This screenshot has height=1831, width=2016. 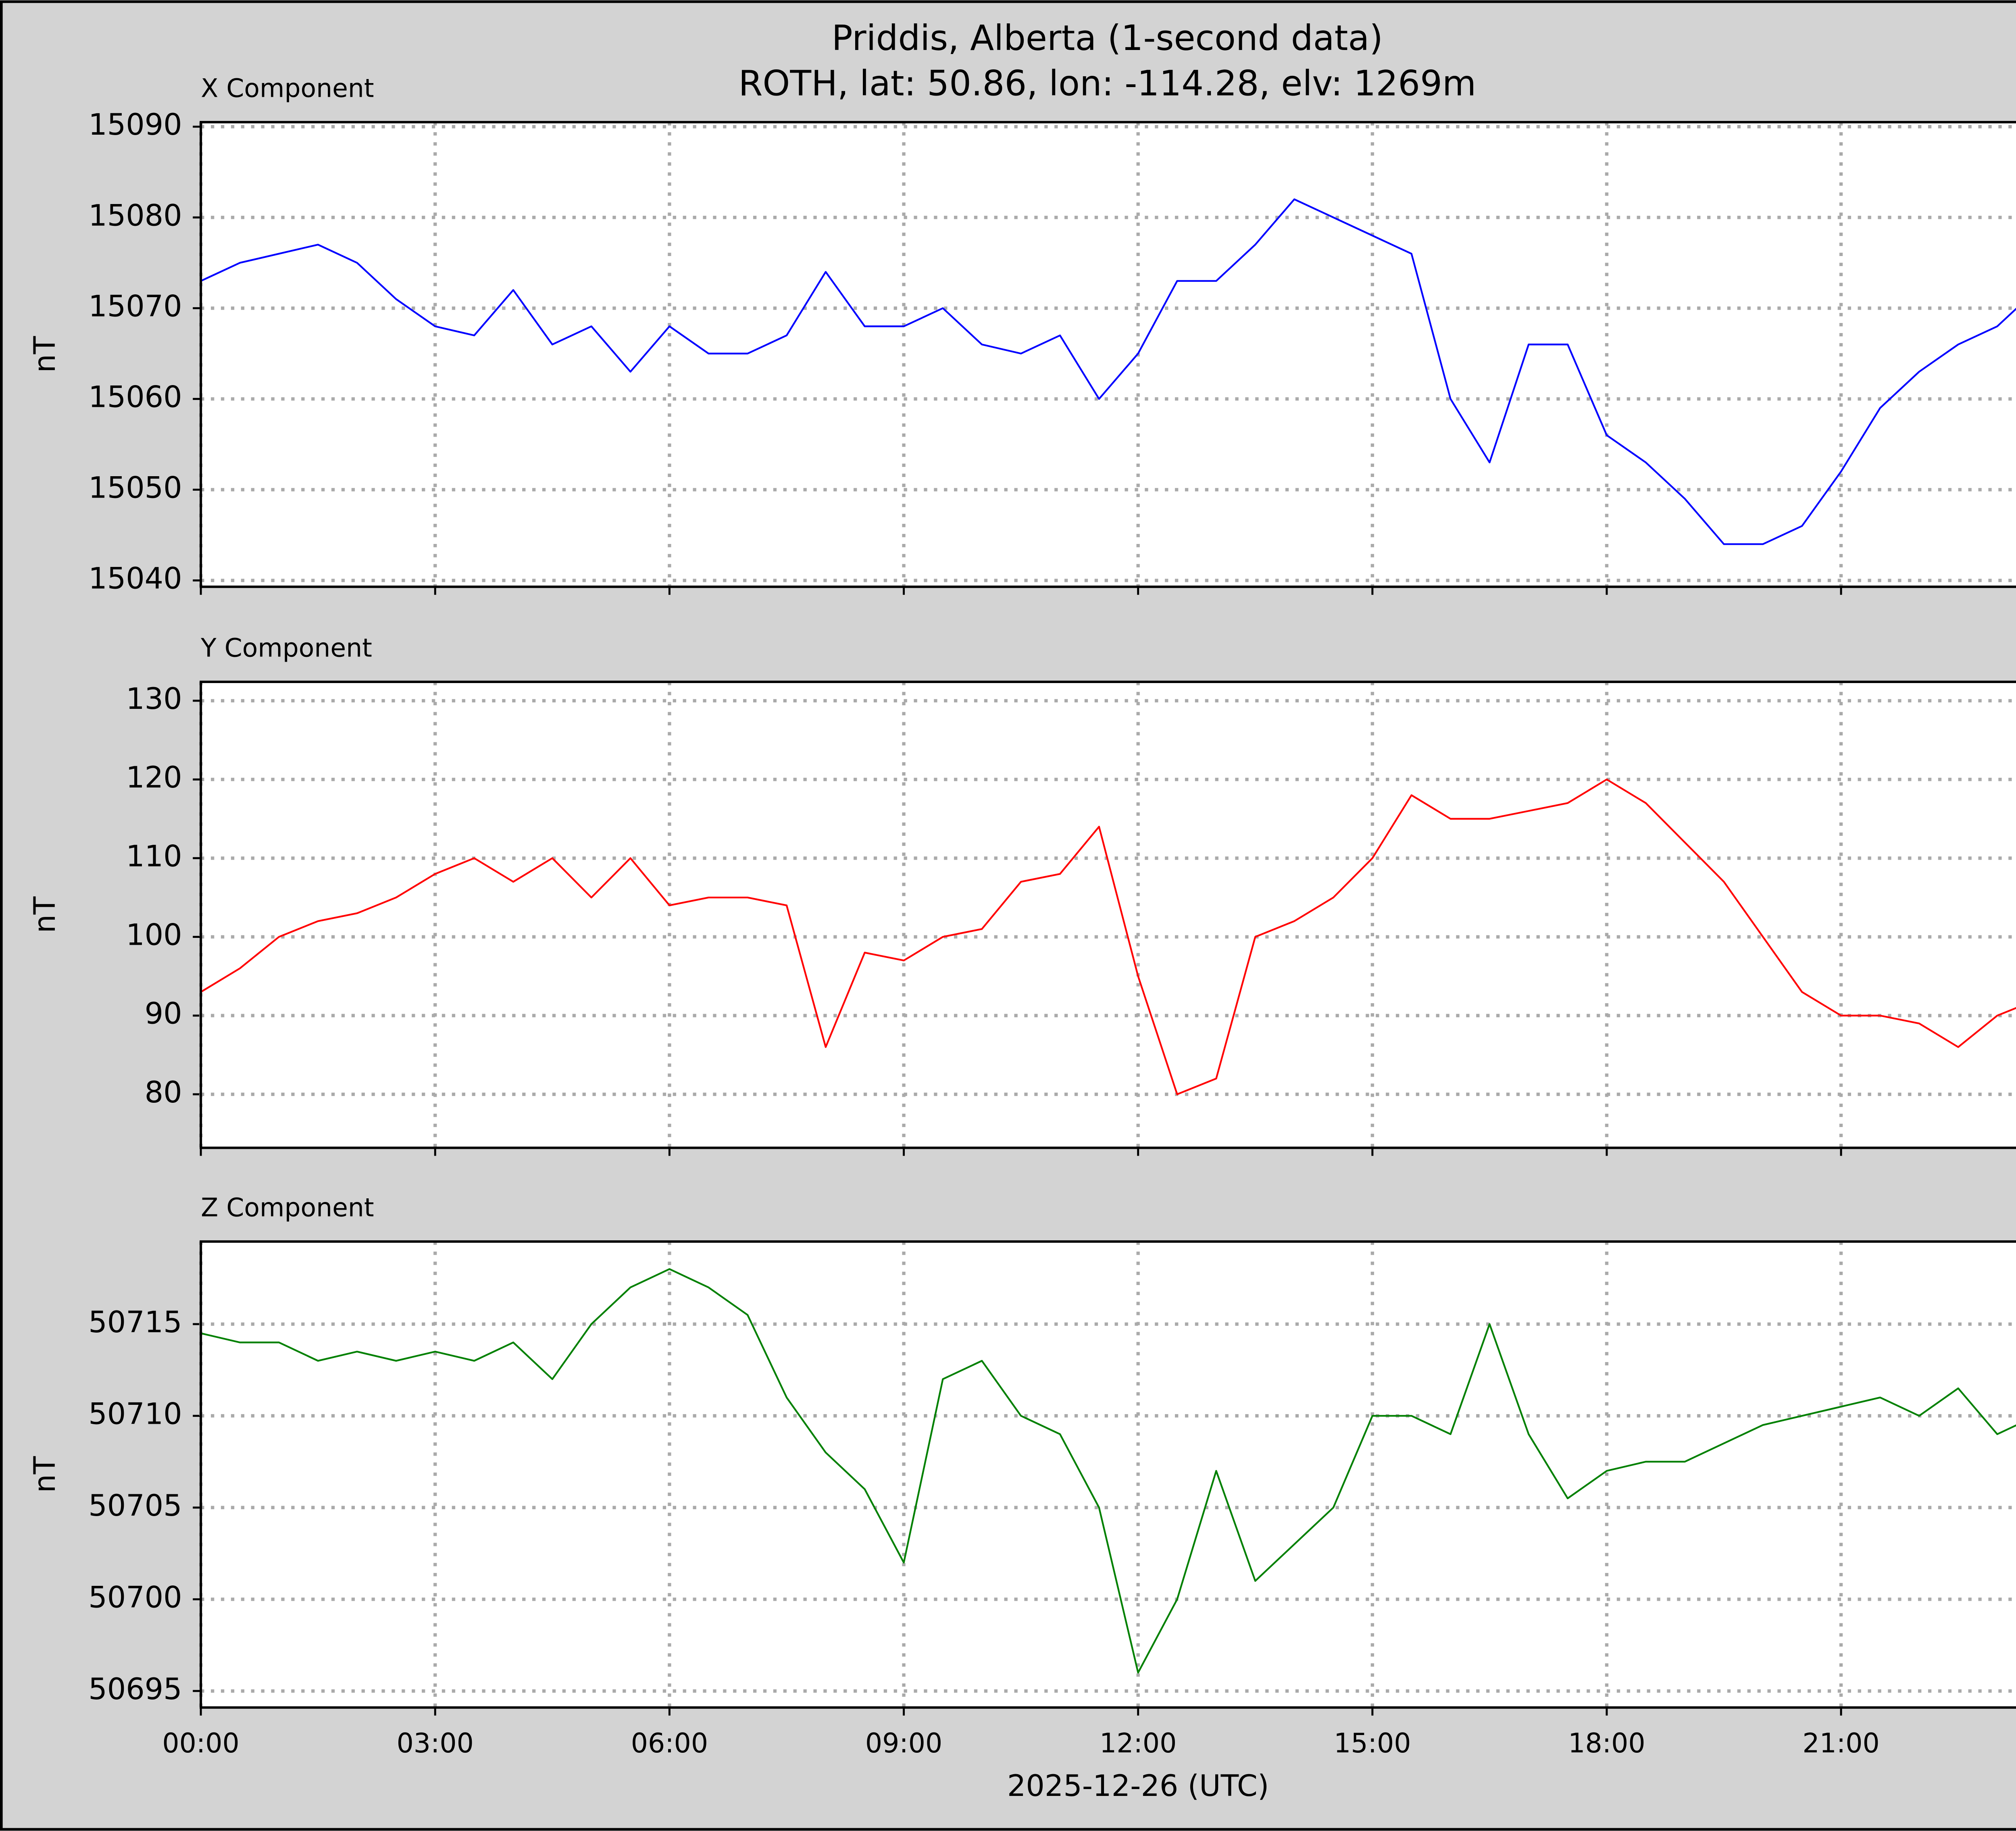 I want to click on x-tick-label: 15:00, so click(x=1372, y=1743).